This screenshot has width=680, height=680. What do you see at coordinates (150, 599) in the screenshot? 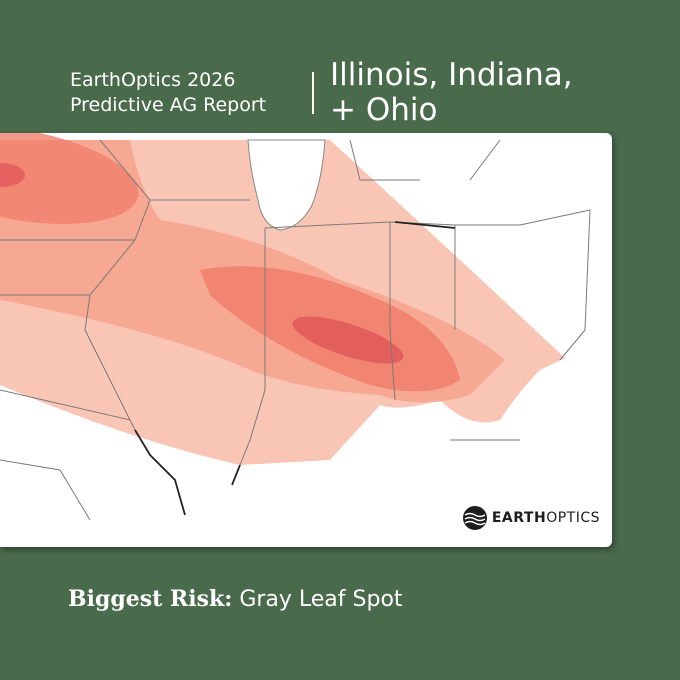
I see `risk-label: Biggest Risk:` at bounding box center [150, 599].